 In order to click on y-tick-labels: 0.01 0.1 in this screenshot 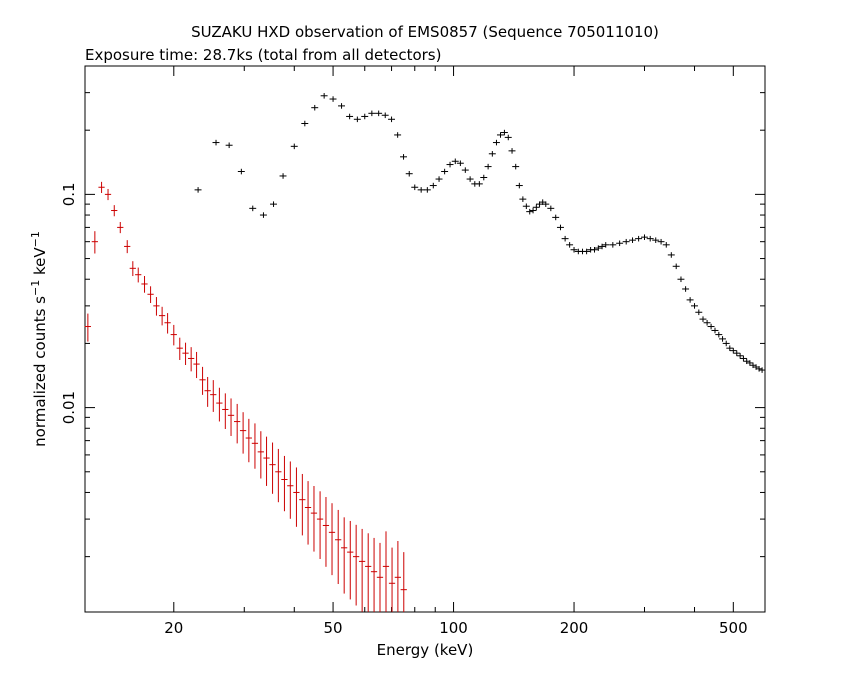, I will do `click(69, 303)`.